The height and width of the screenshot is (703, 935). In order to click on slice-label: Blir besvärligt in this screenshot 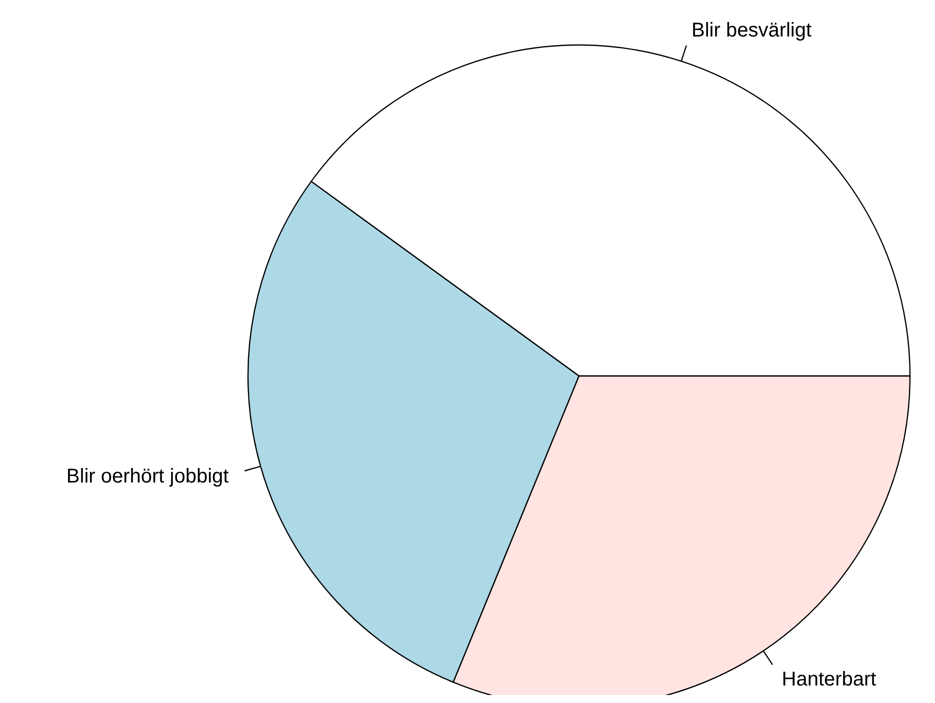, I will do `click(752, 31)`.